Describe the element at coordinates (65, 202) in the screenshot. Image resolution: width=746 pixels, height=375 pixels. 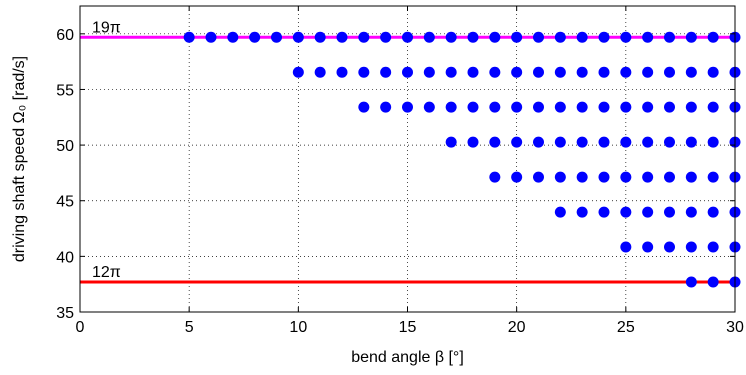
I see `y-tick-label: 45` at that location.